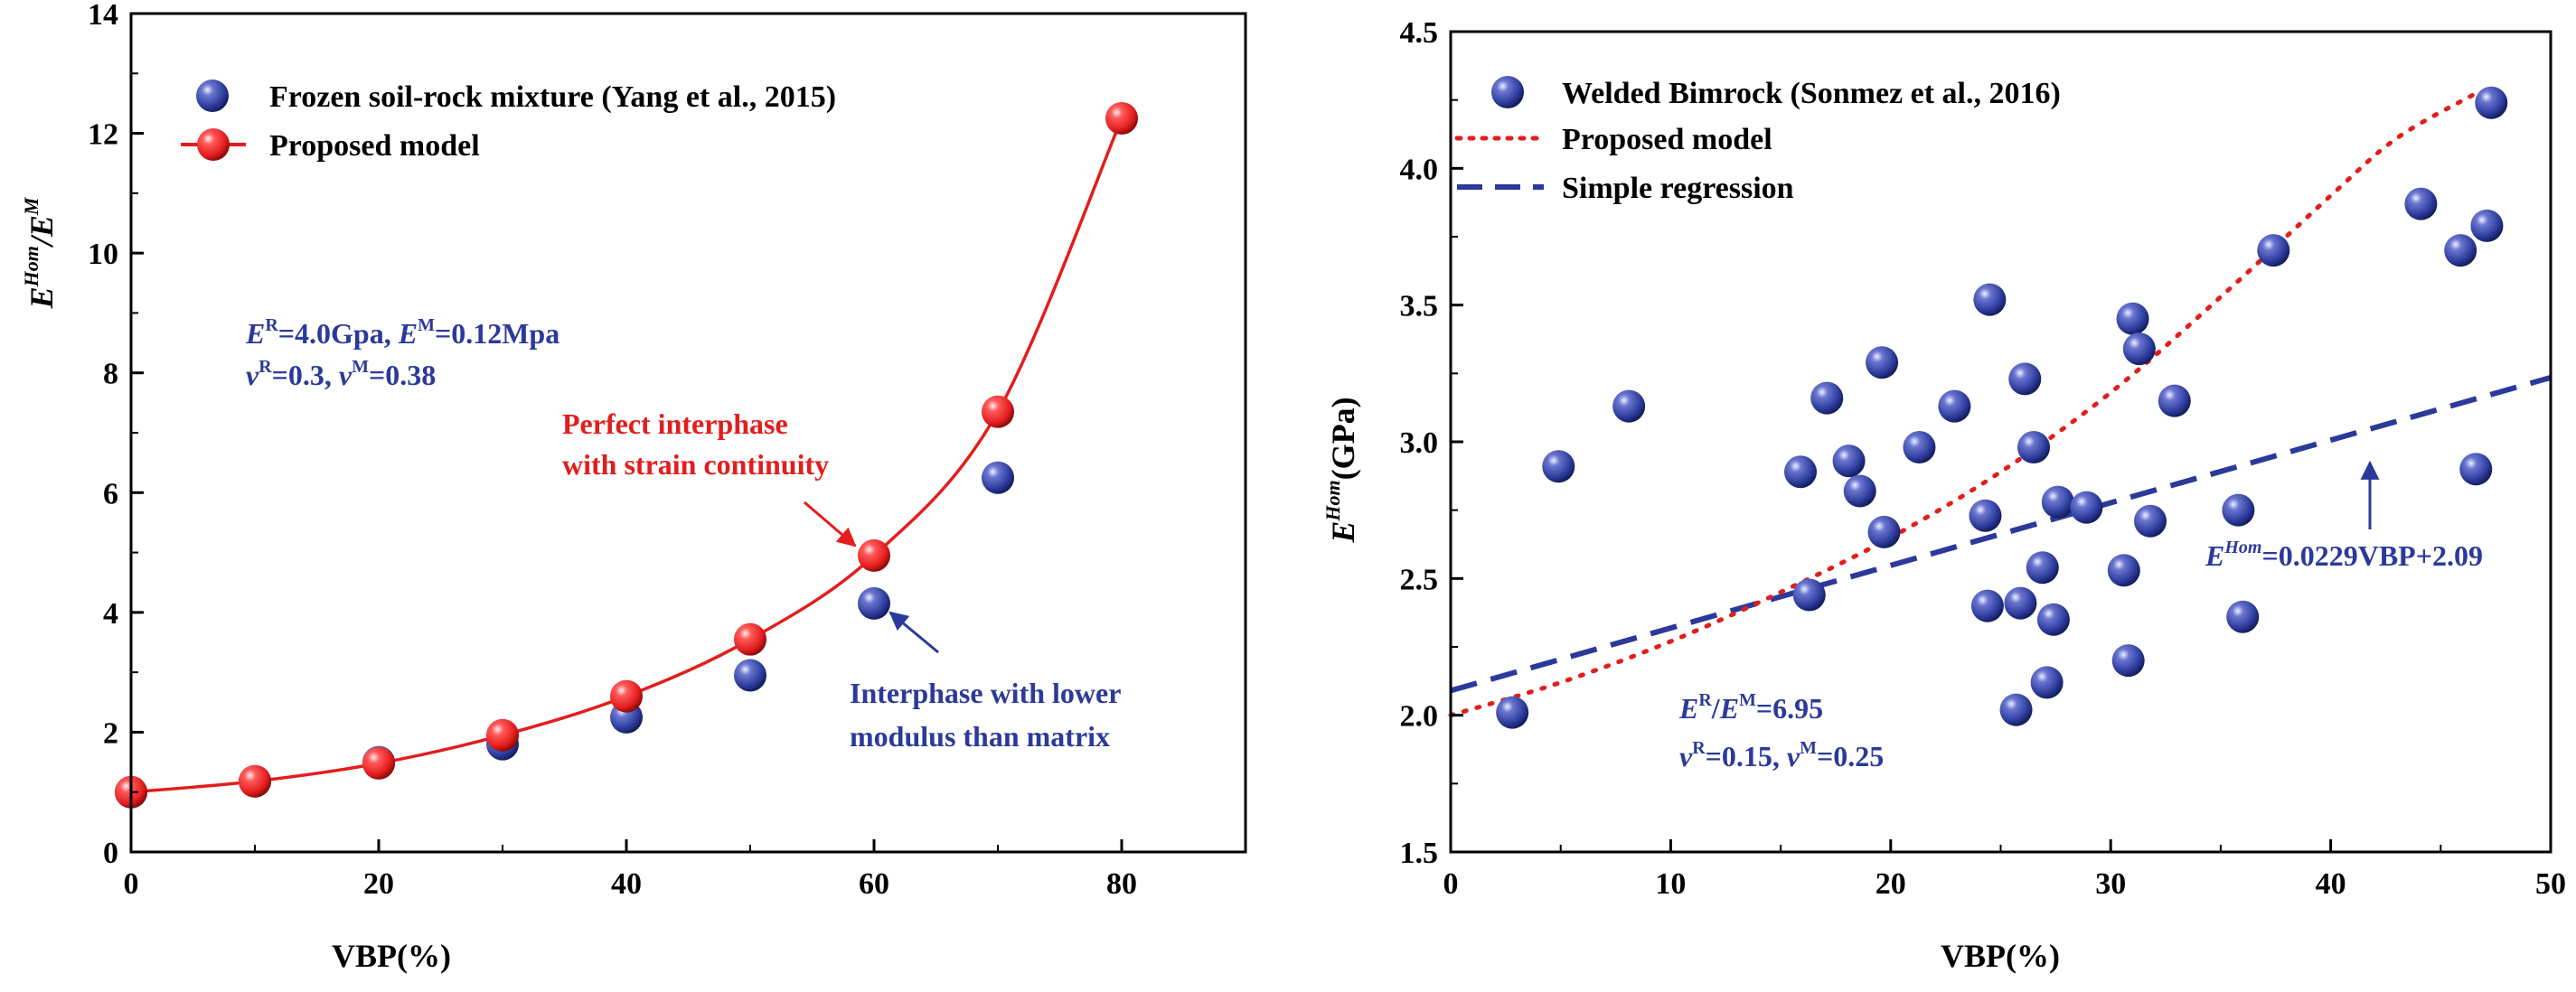 The image size is (2576, 992). I want to click on right-legend-marker-observed, so click(1507, 92).